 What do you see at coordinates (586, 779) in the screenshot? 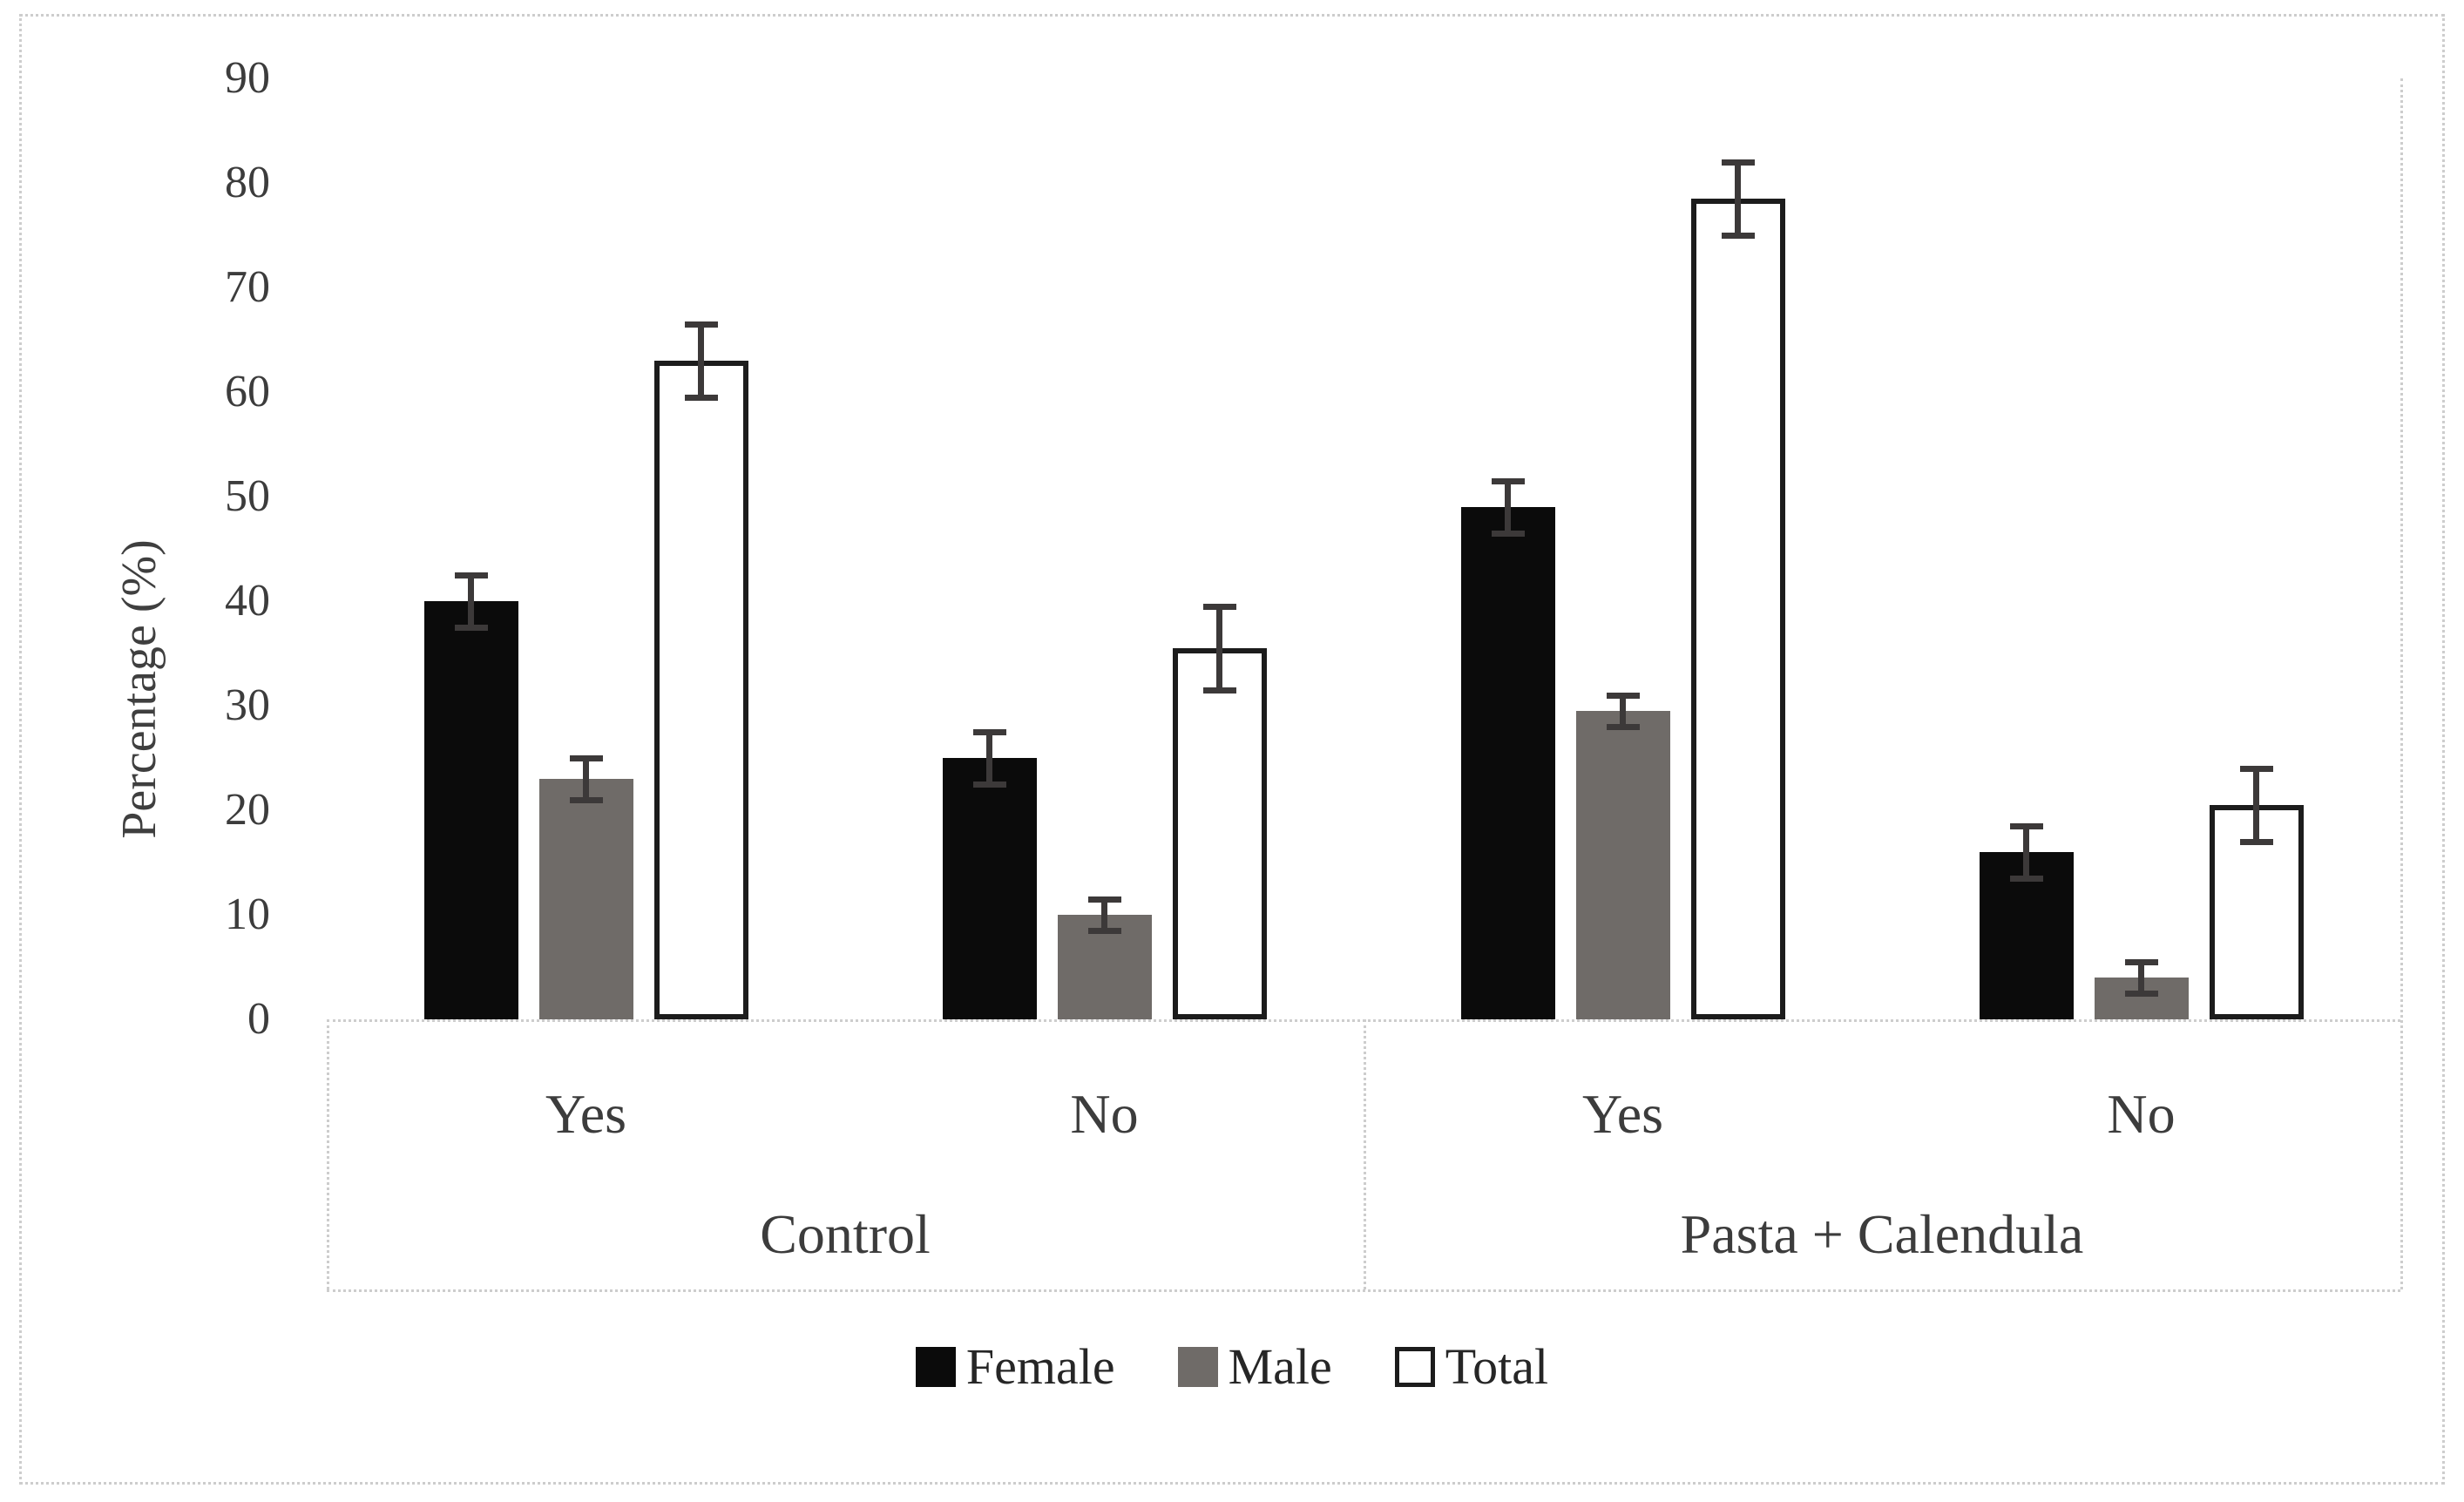
I see `error-bar-male-control-yes-line` at bounding box center [586, 779].